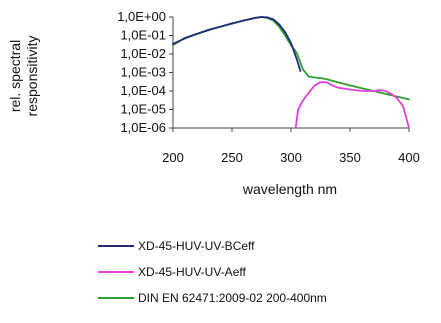 This screenshot has height=323, width=441. Describe the element at coordinates (143, 127) in the screenshot. I see `y-tick-label: 1,0E-06` at that location.